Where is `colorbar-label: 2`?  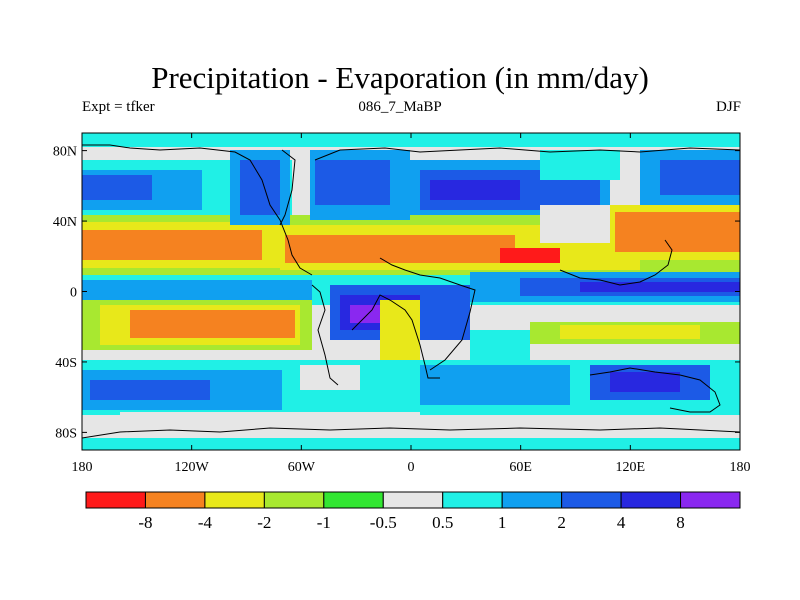
colorbar-label: 2 is located at coordinates (561, 522).